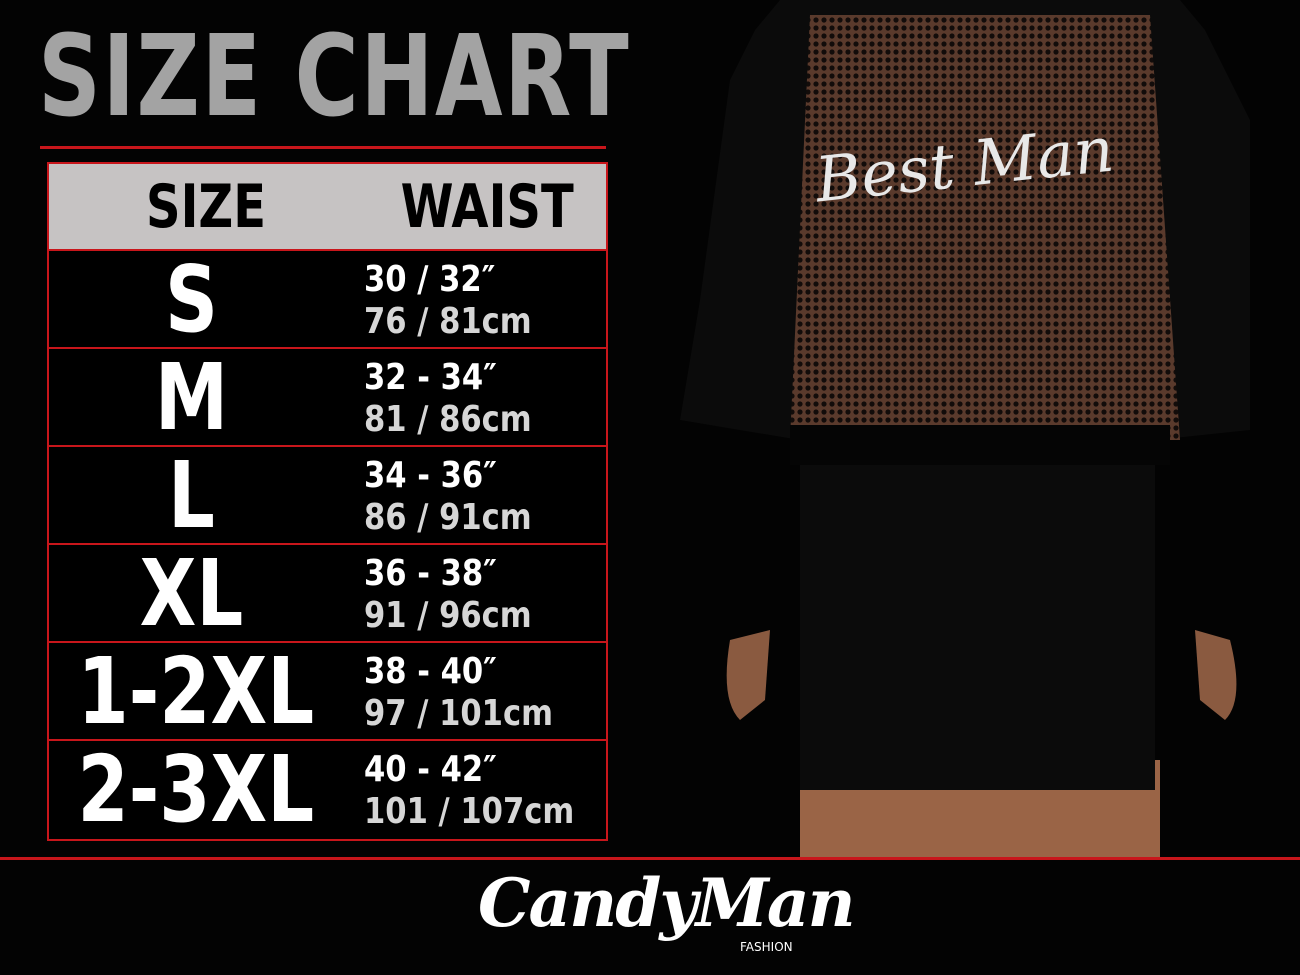  Describe the element at coordinates (327, 300) in the screenshot. I see `table-row: S 30 / 32″ 76 / 81cm` at that location.